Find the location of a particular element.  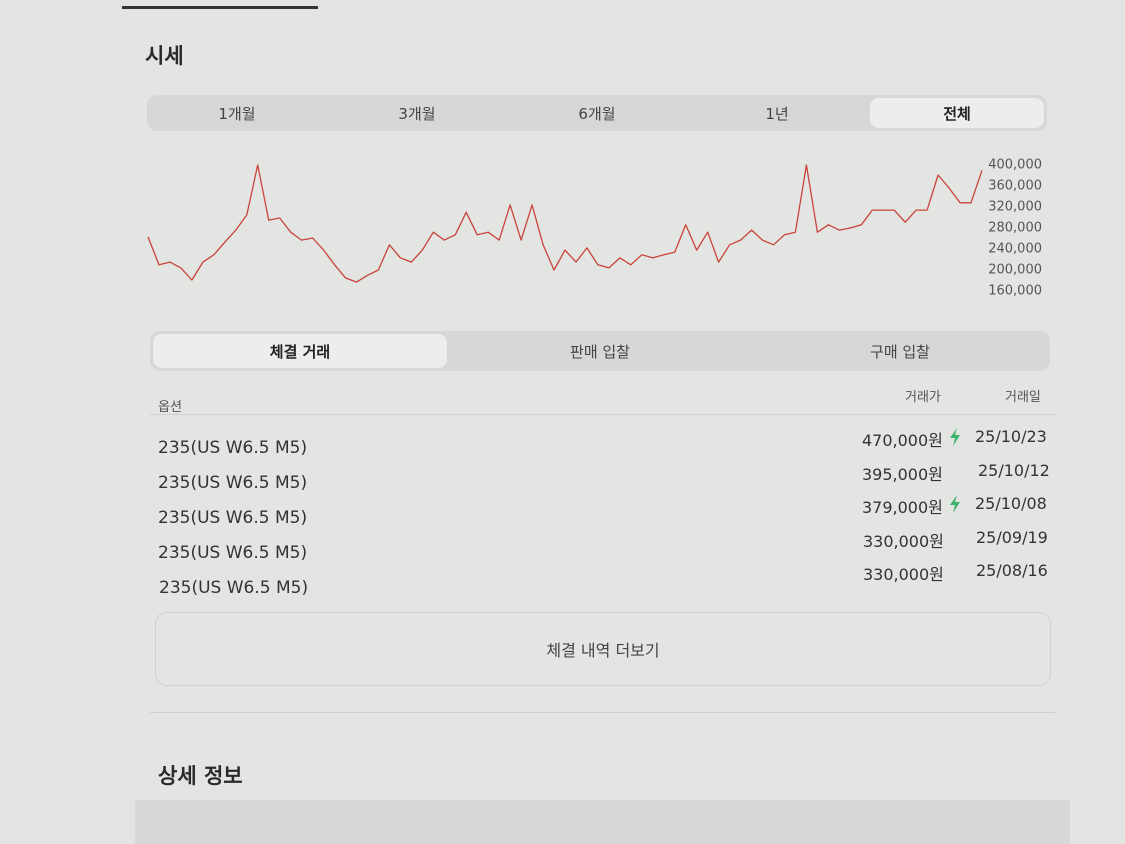

detail-box is located at coordinates (602, 822).